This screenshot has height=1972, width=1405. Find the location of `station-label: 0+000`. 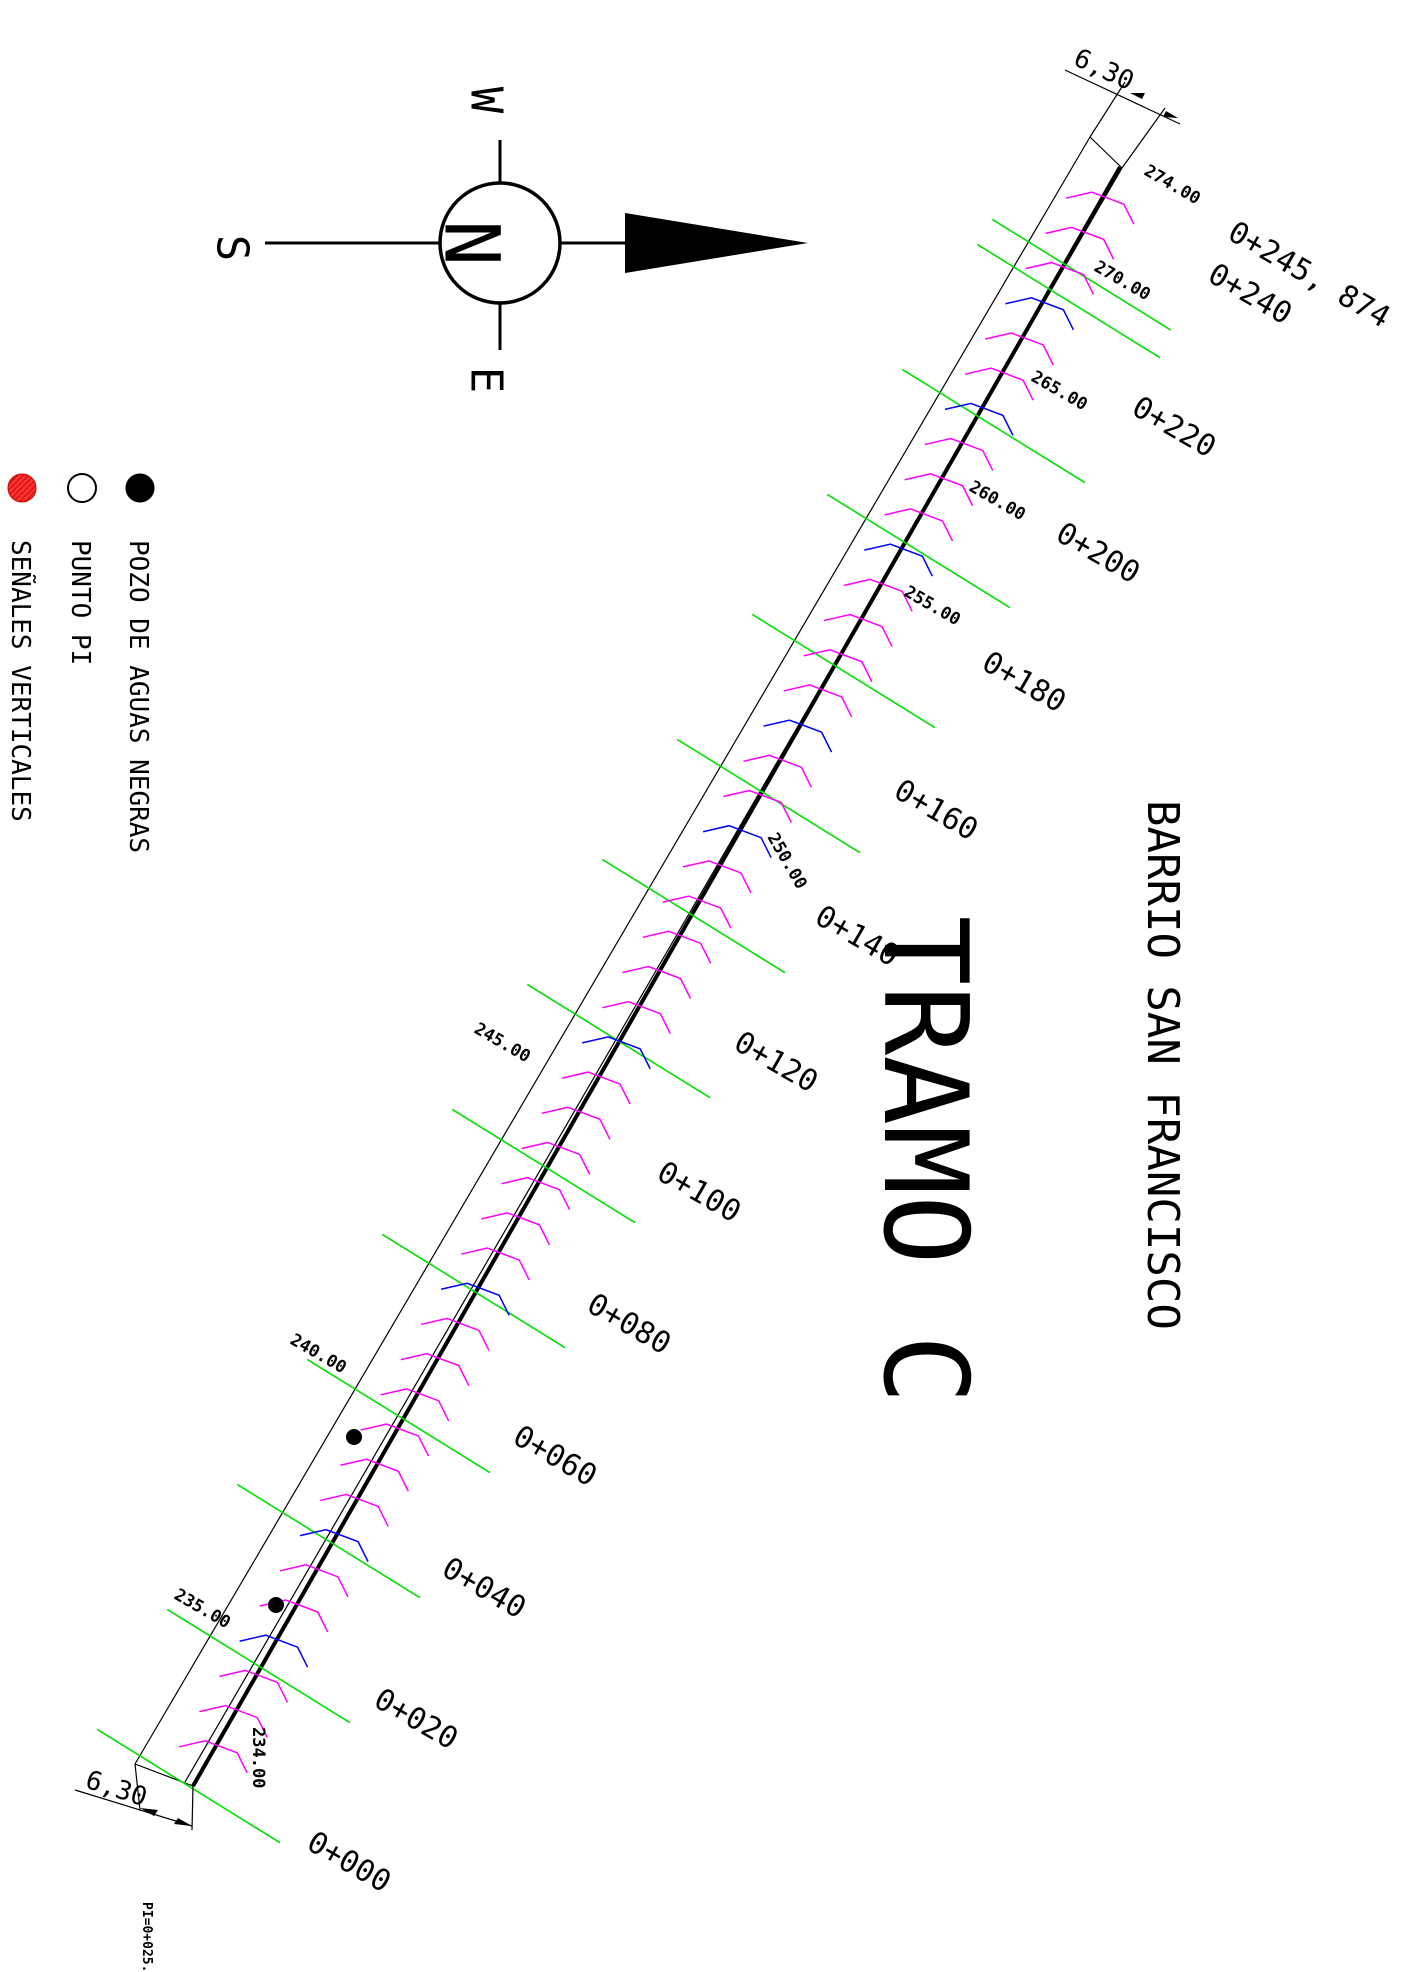

station-label: 0+000 is located at coordinates (349, 1862).